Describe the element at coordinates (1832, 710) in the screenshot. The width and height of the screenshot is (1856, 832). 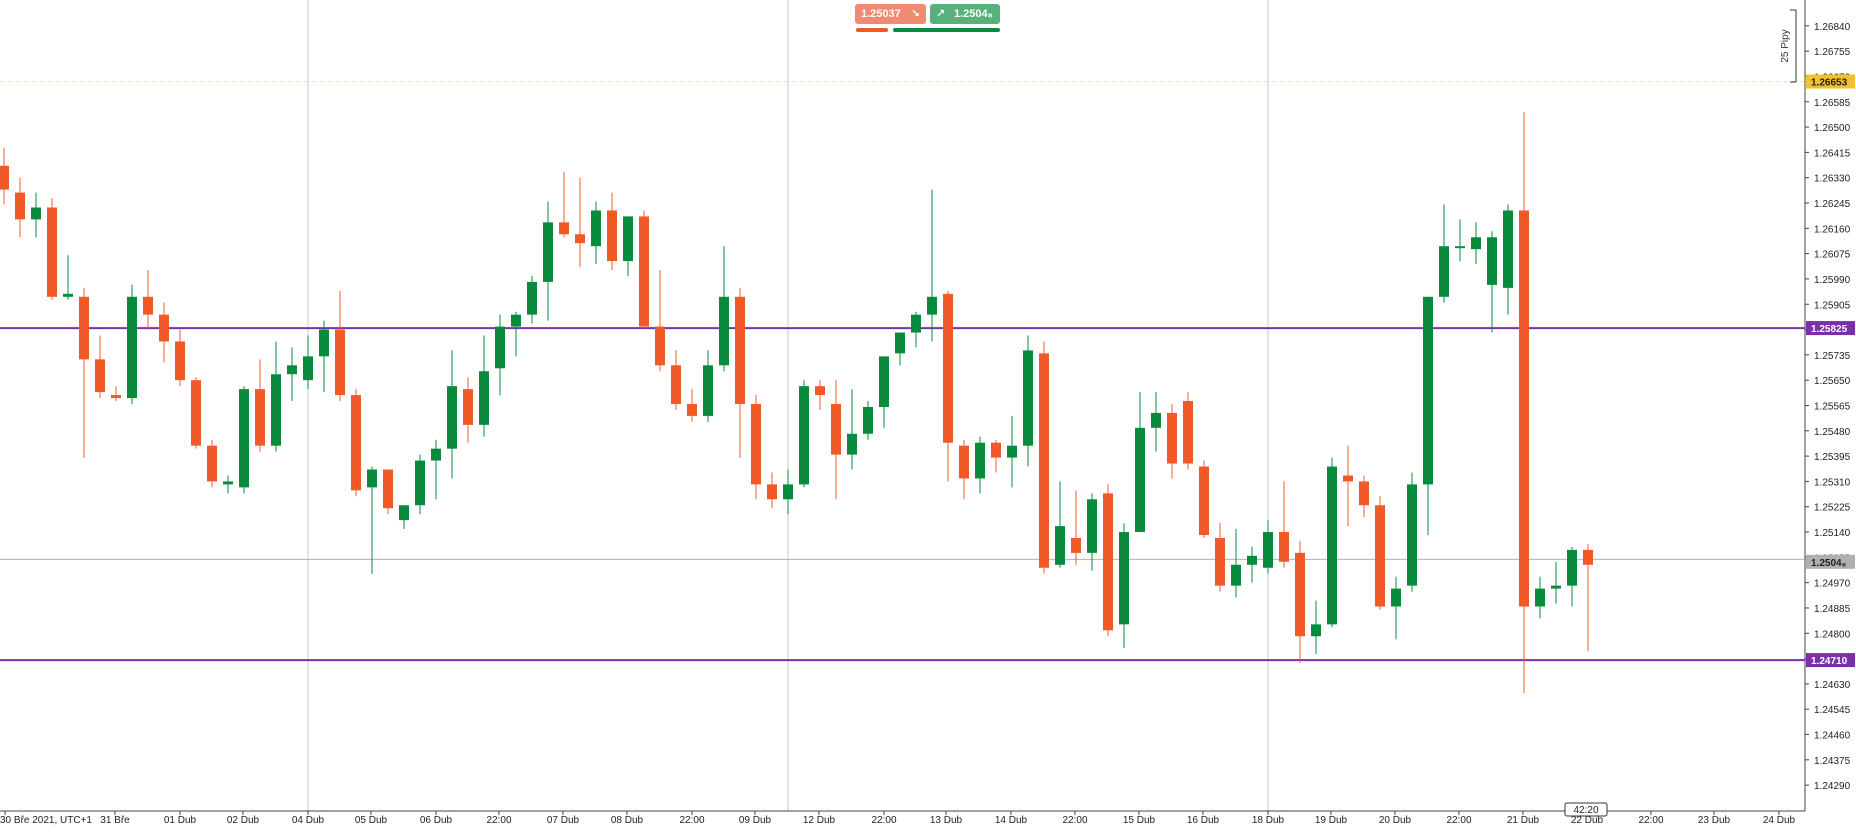
I see `y-tick-label: 1.24545` at that location.